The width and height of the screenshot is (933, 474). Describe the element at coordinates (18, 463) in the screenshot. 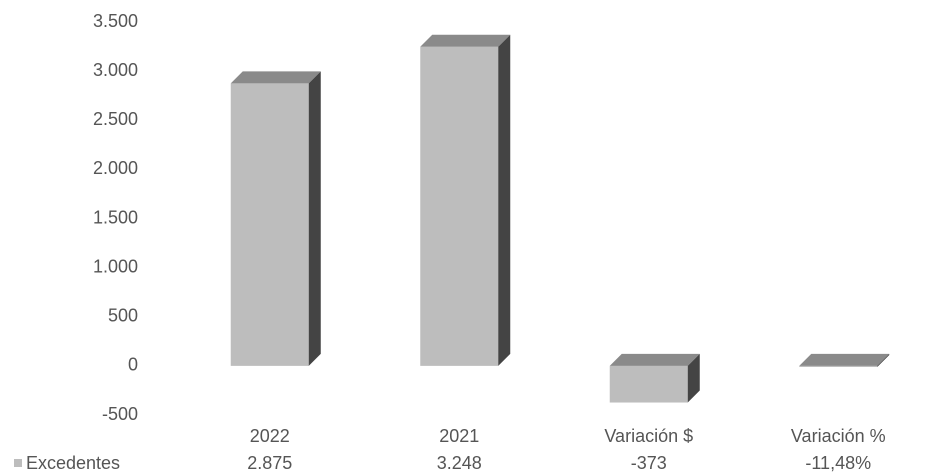

I see `legend-key` at that location.